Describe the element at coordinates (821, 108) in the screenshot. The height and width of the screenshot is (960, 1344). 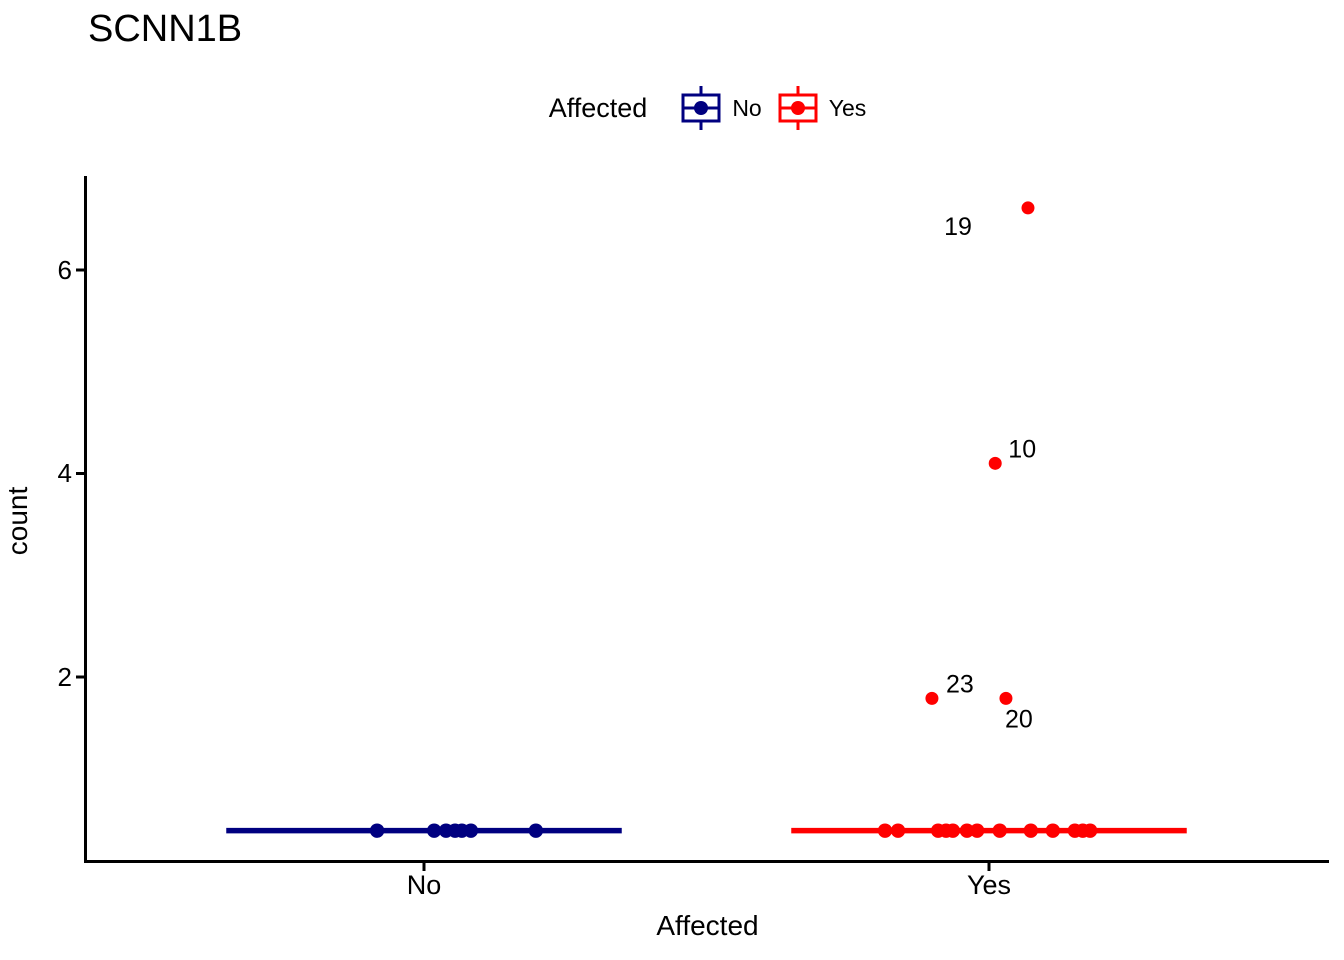
I see `legend-item-yes: Yes` at that location.